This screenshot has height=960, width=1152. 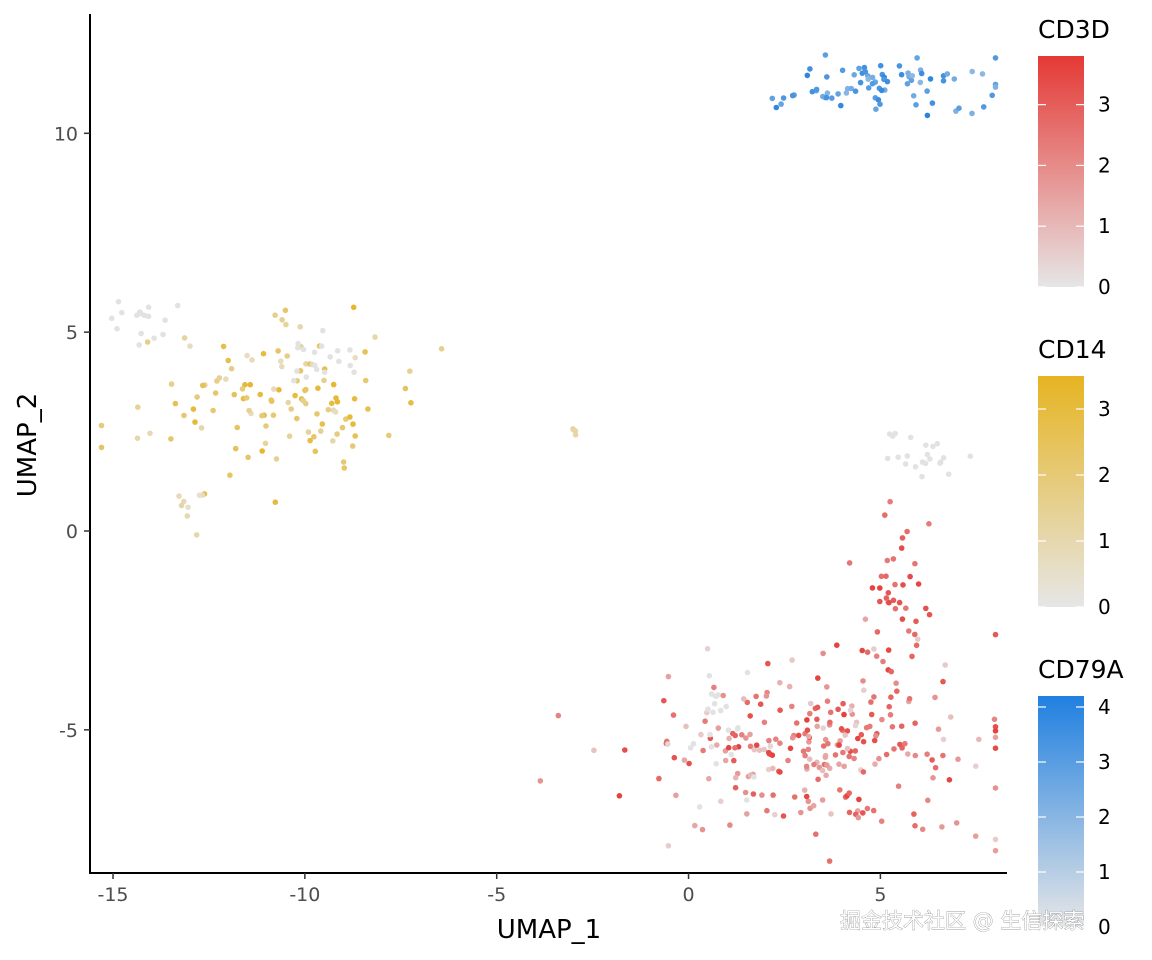 I want to click on legend-tick-label: 1, so click(x=1104, y=226).